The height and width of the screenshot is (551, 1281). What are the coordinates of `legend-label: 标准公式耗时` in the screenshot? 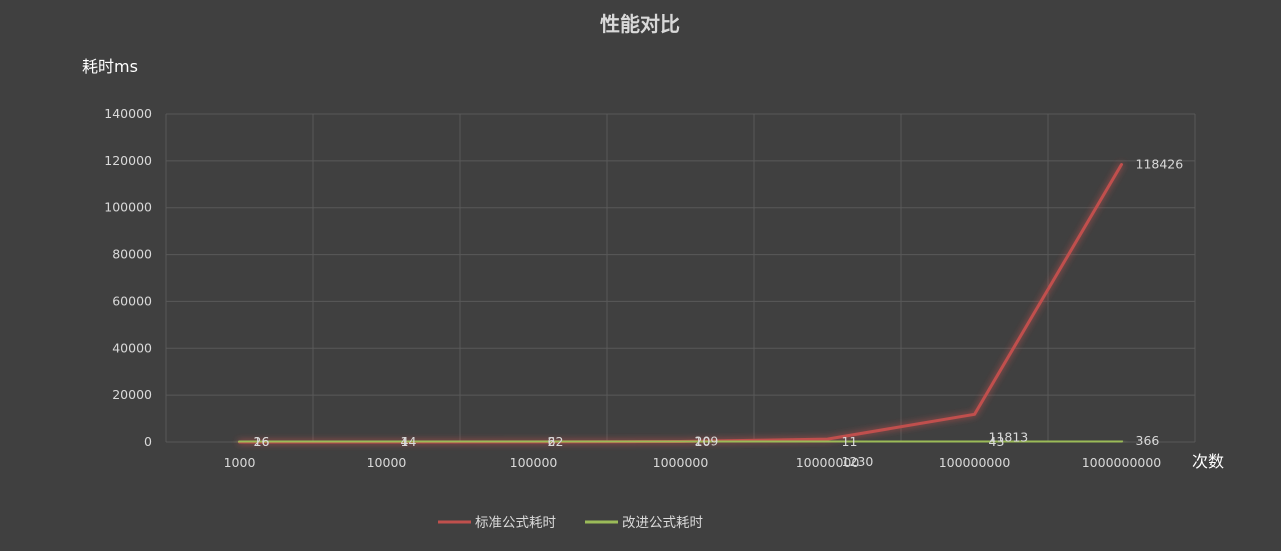 It's located at (515, 523).